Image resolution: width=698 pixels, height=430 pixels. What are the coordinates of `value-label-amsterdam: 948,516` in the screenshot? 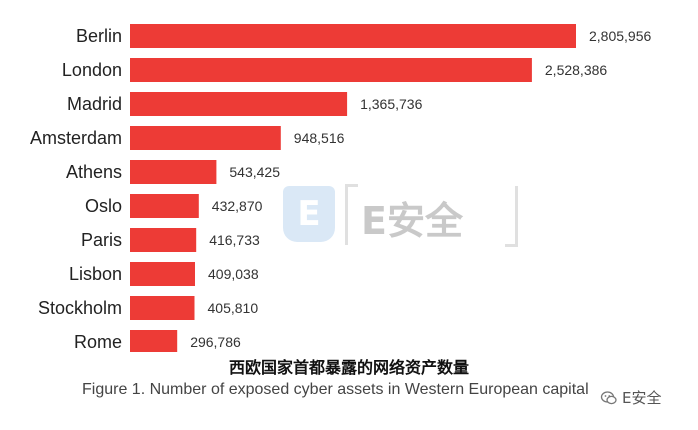 It's located at (319, 138).